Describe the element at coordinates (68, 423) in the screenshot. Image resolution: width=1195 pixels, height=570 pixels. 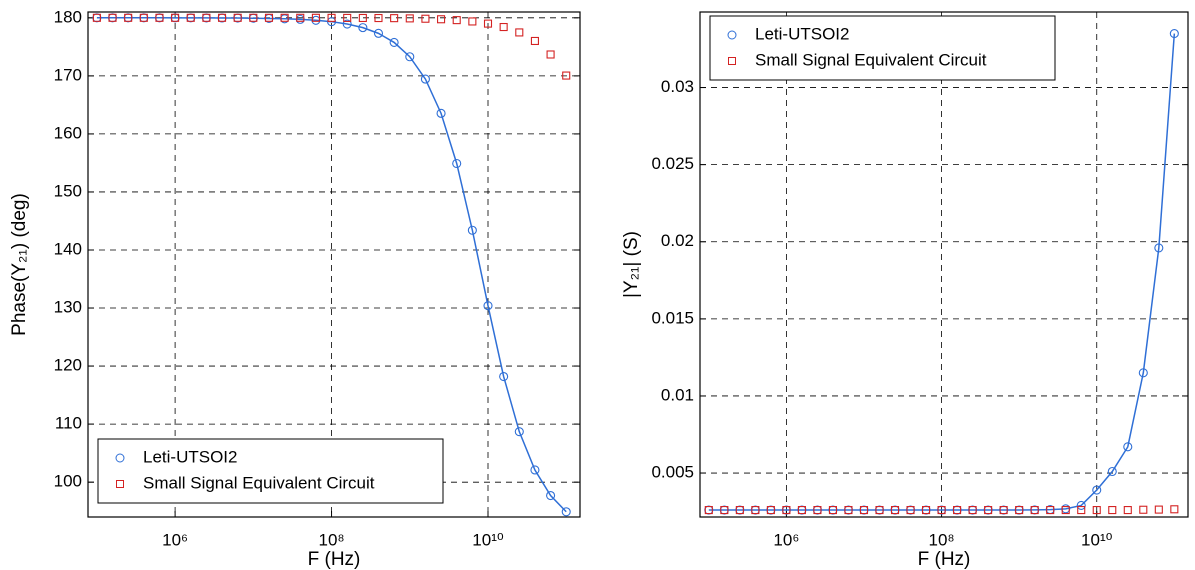
I see `y-tick-label: 110` at that location.